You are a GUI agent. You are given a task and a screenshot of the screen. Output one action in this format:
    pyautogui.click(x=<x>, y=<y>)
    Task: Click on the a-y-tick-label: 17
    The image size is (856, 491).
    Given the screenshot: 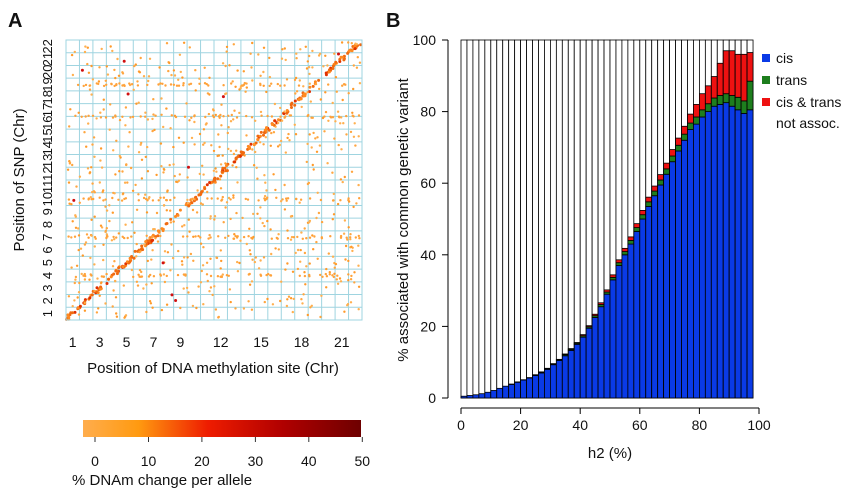 What is the action you would take?
    pyautogui.click(x=47, y=110)
    